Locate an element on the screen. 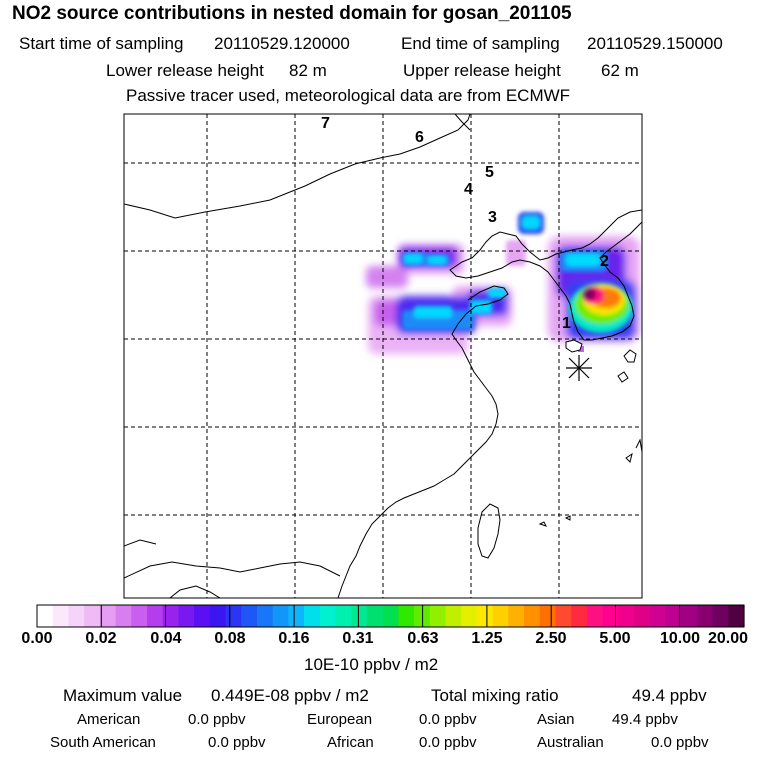 This screenshot has width=768, height=768. trajectory-label-3: 3 is located at coordinates (492, 217).